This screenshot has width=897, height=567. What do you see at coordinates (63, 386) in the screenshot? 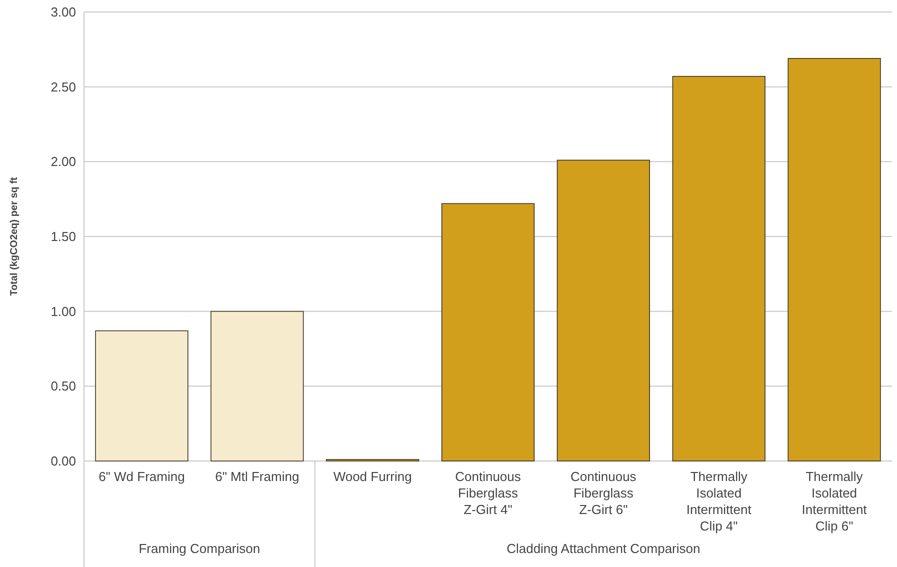
I see `y-tick-label: 0.50` at bounding box center [63, 386].